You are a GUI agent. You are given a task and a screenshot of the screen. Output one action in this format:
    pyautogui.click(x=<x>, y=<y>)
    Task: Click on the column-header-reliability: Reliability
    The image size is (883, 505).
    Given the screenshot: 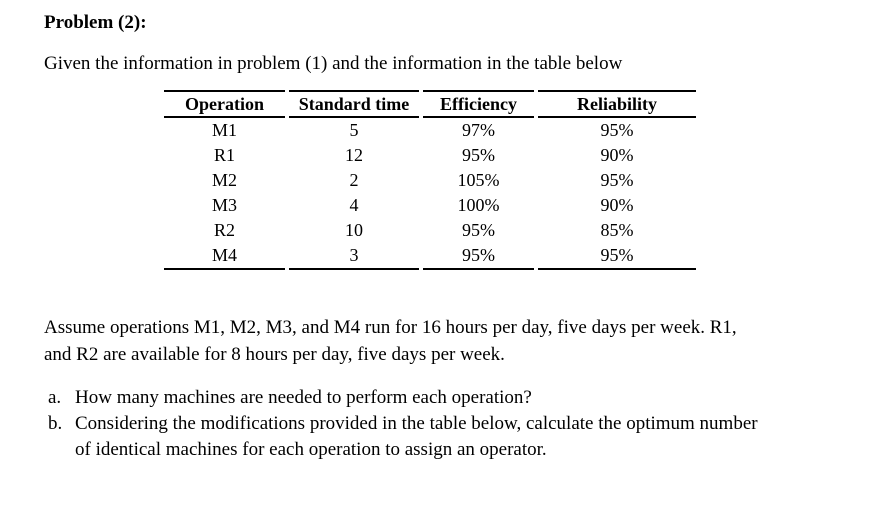 What is the action you would take?
    pyautogui.click(x=617, y=104)
    